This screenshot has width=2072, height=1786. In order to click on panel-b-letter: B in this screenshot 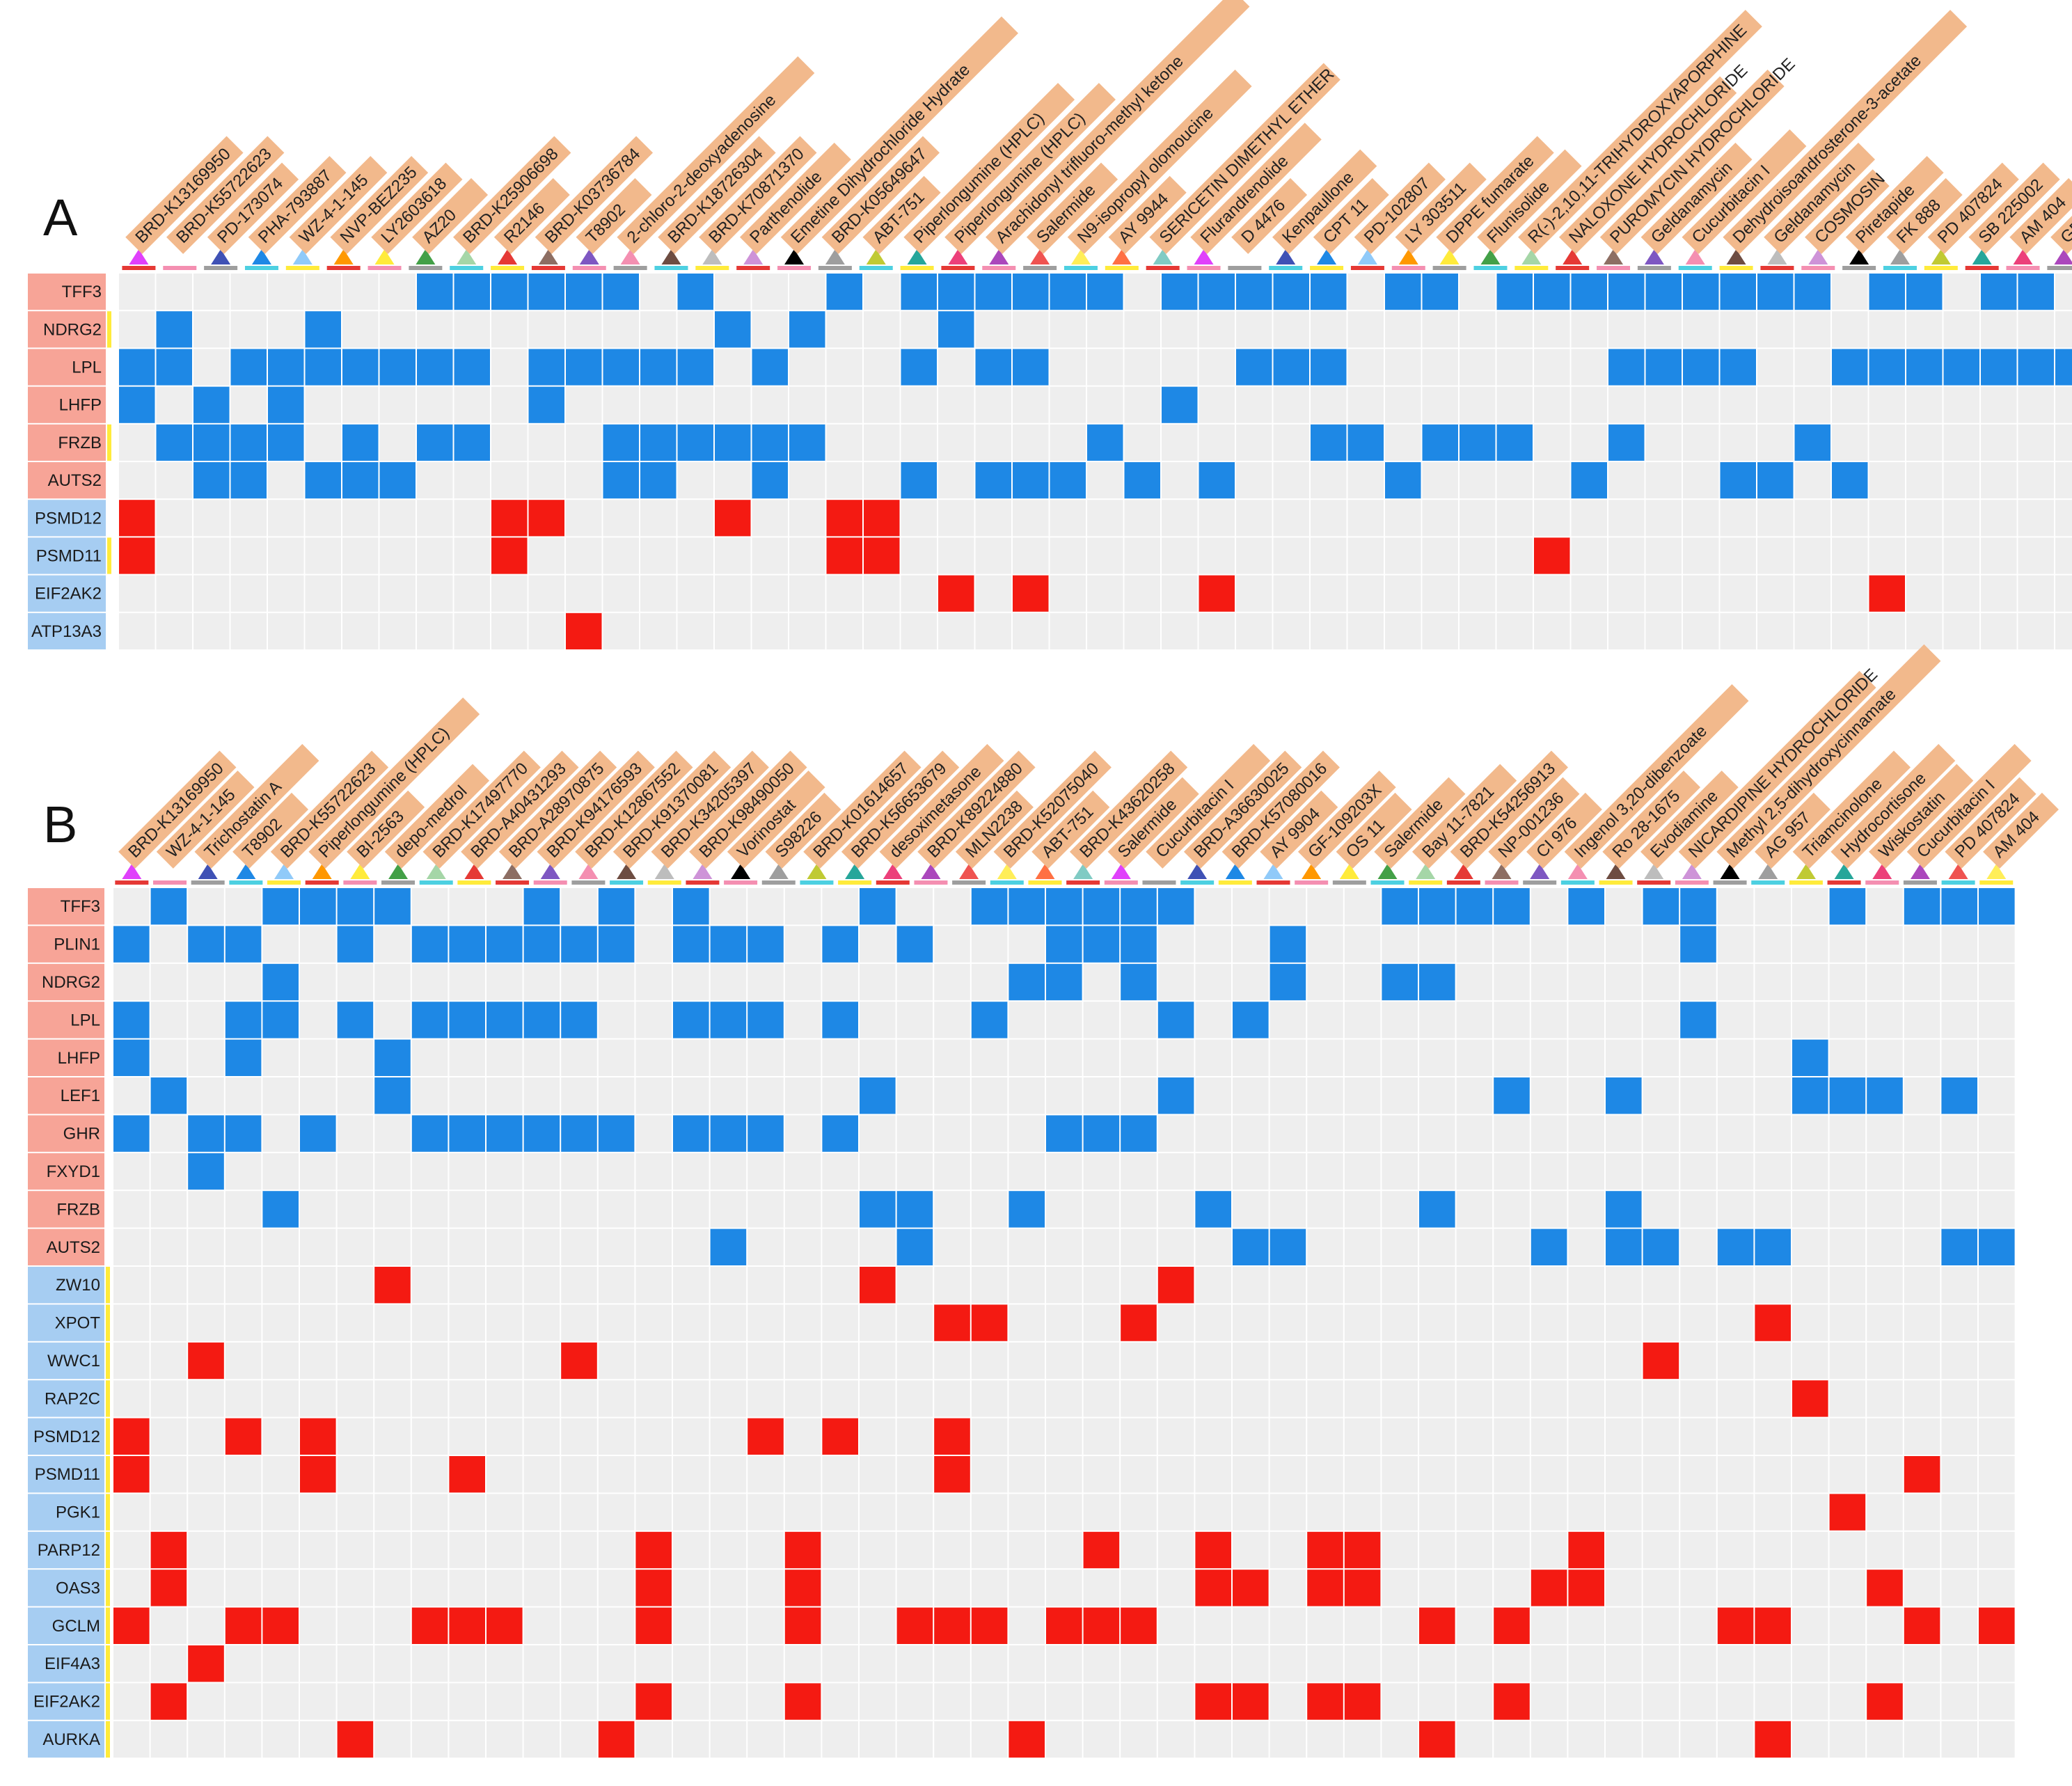, I will do `click(61, 825)`.